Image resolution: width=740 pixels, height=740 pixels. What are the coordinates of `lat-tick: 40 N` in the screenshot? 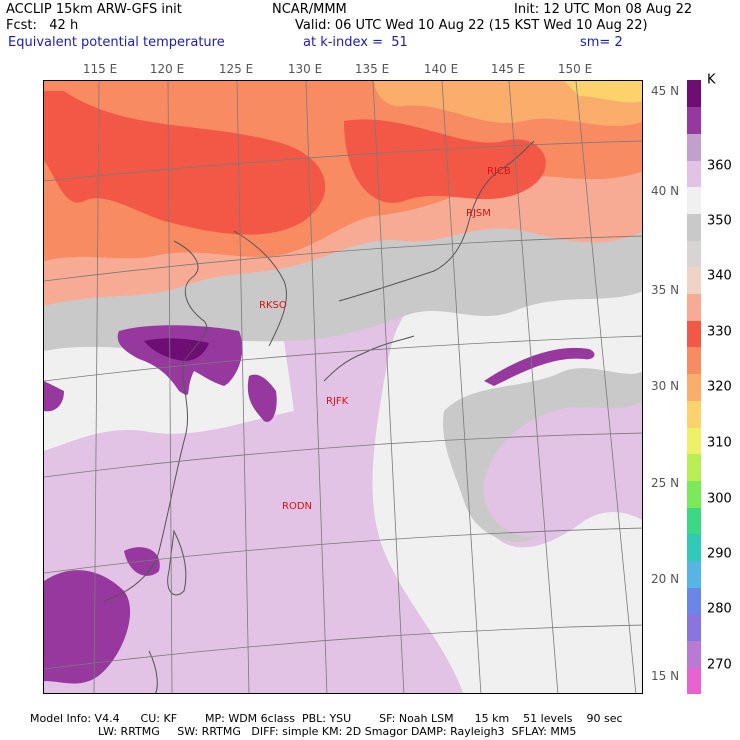 It's located at (665, 191).